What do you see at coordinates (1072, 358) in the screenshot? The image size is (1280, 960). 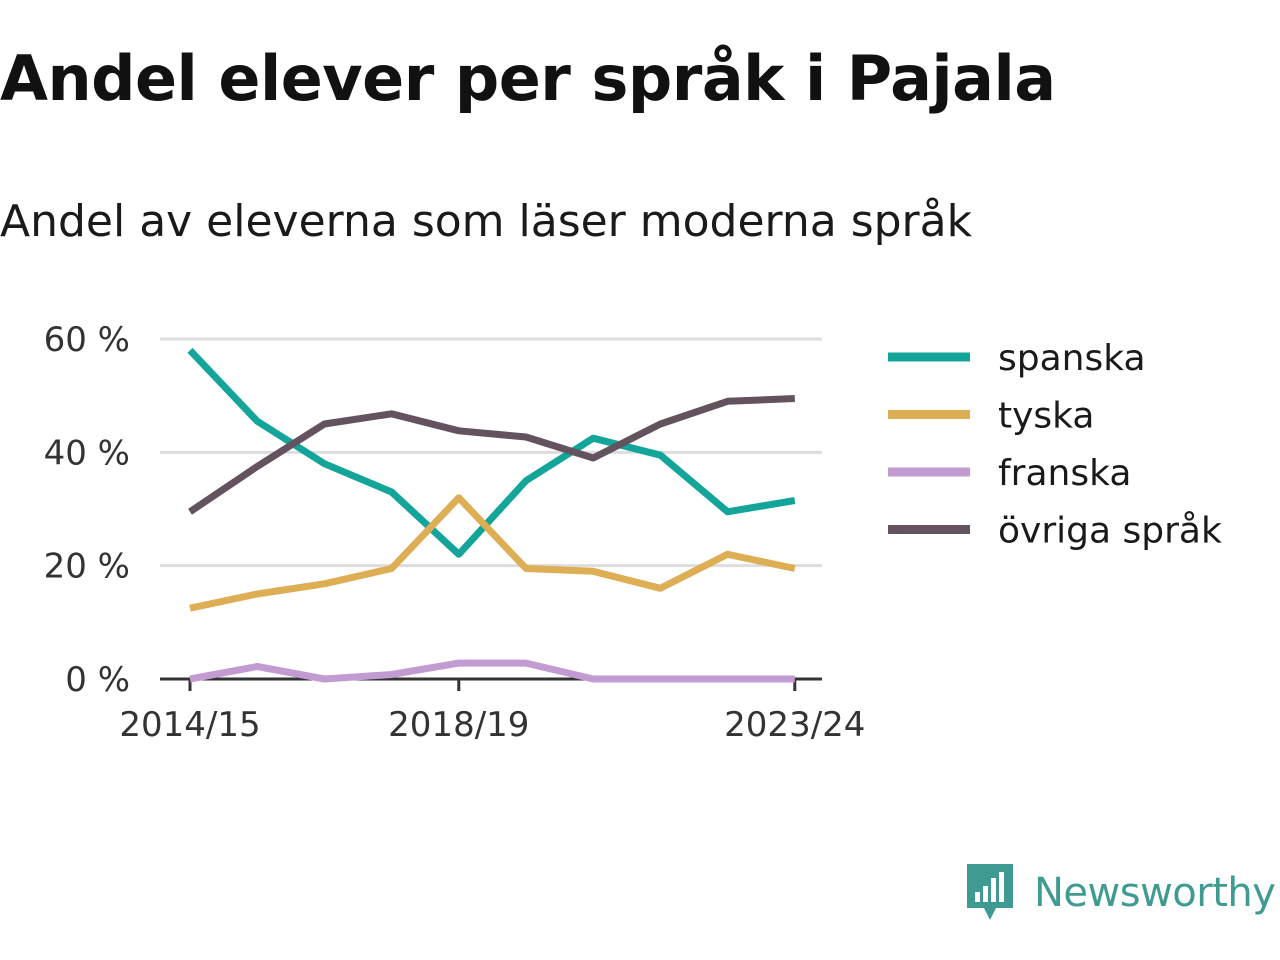 I see `legend-label: spanska` at bounding box center [1072, 358].